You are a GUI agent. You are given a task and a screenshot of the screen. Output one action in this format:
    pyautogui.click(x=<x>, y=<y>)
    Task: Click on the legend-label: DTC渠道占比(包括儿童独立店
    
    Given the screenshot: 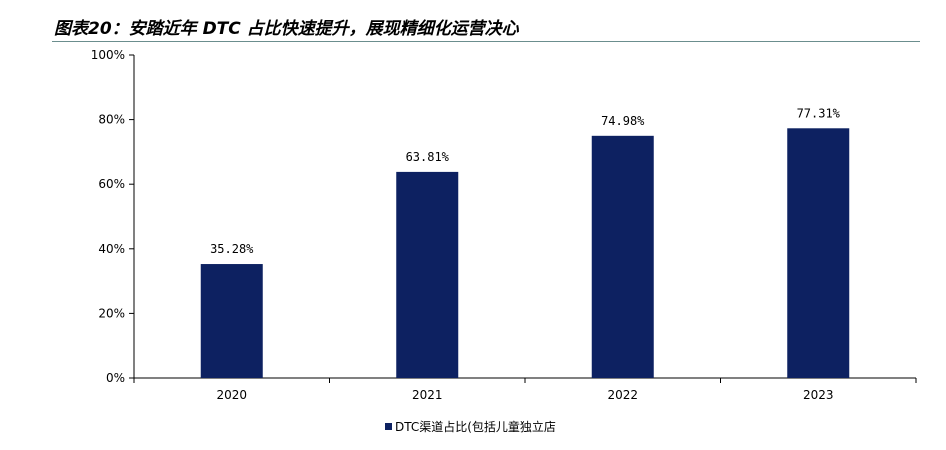 What is the action you would take?
    pyautogui.click(x=475, y=426)
    